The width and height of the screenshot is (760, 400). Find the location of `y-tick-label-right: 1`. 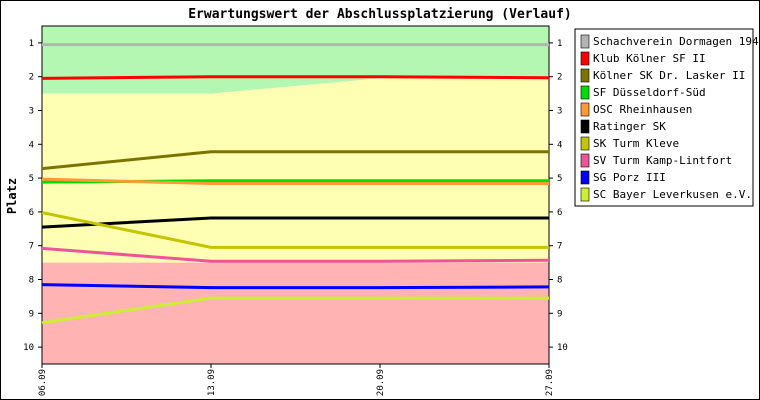

y-tick-label-right: 1 is located at coordinates (559, 44).